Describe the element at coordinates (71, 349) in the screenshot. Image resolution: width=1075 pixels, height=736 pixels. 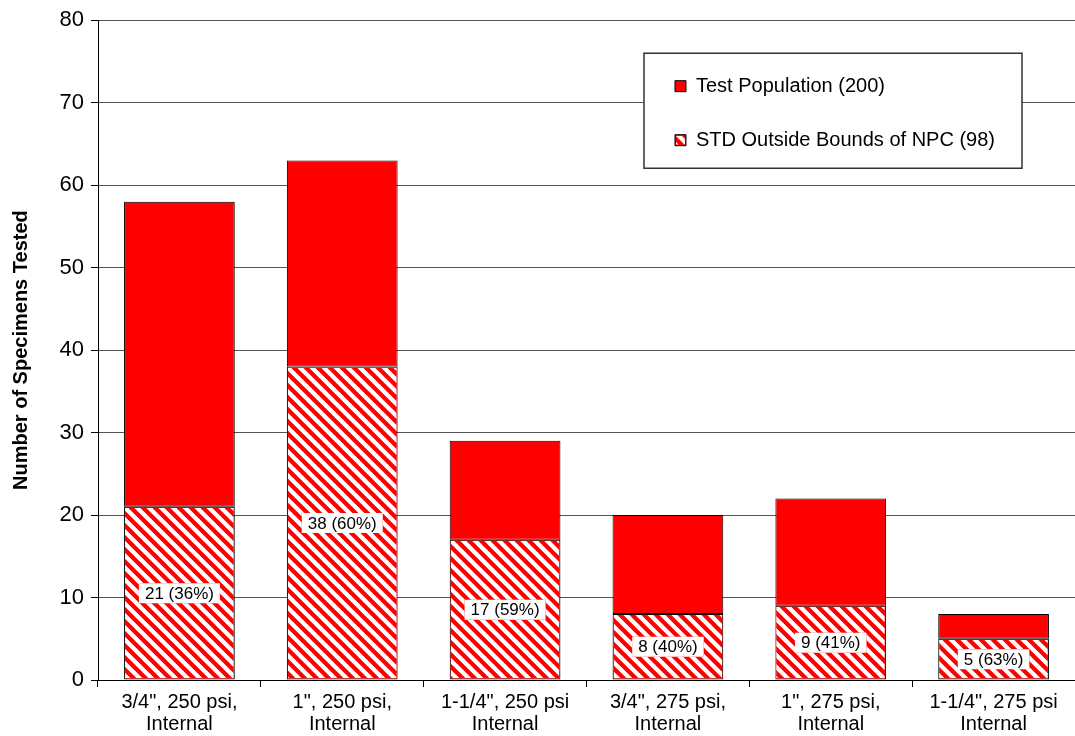
I see `y-tick-label: 40` at that location.